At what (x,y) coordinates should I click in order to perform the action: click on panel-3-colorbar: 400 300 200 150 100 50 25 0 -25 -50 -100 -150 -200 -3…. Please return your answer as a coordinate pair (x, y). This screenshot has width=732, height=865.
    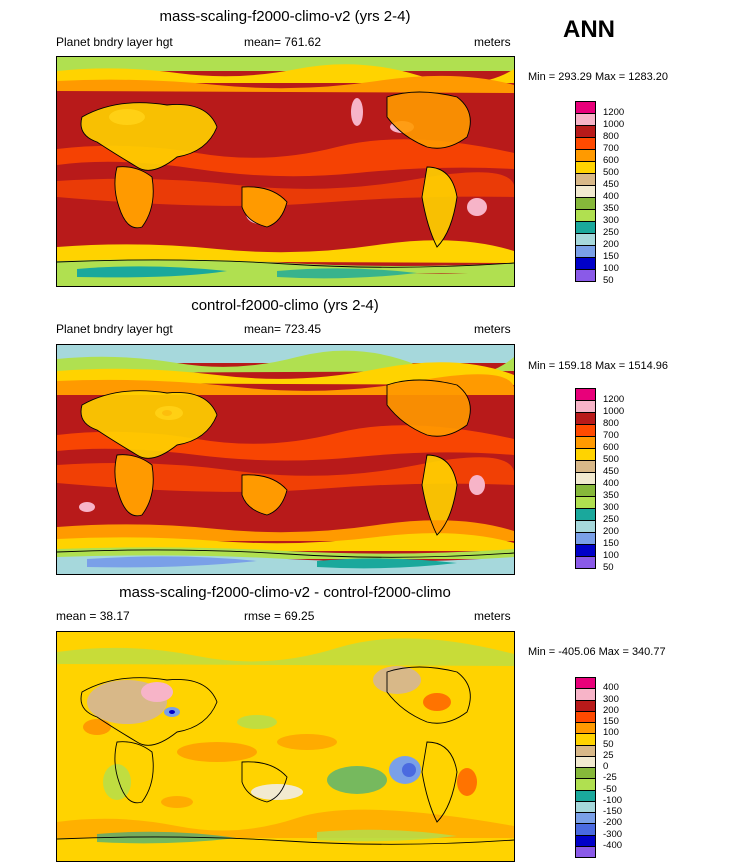
    Looking at the image, I should click on (620, 767).